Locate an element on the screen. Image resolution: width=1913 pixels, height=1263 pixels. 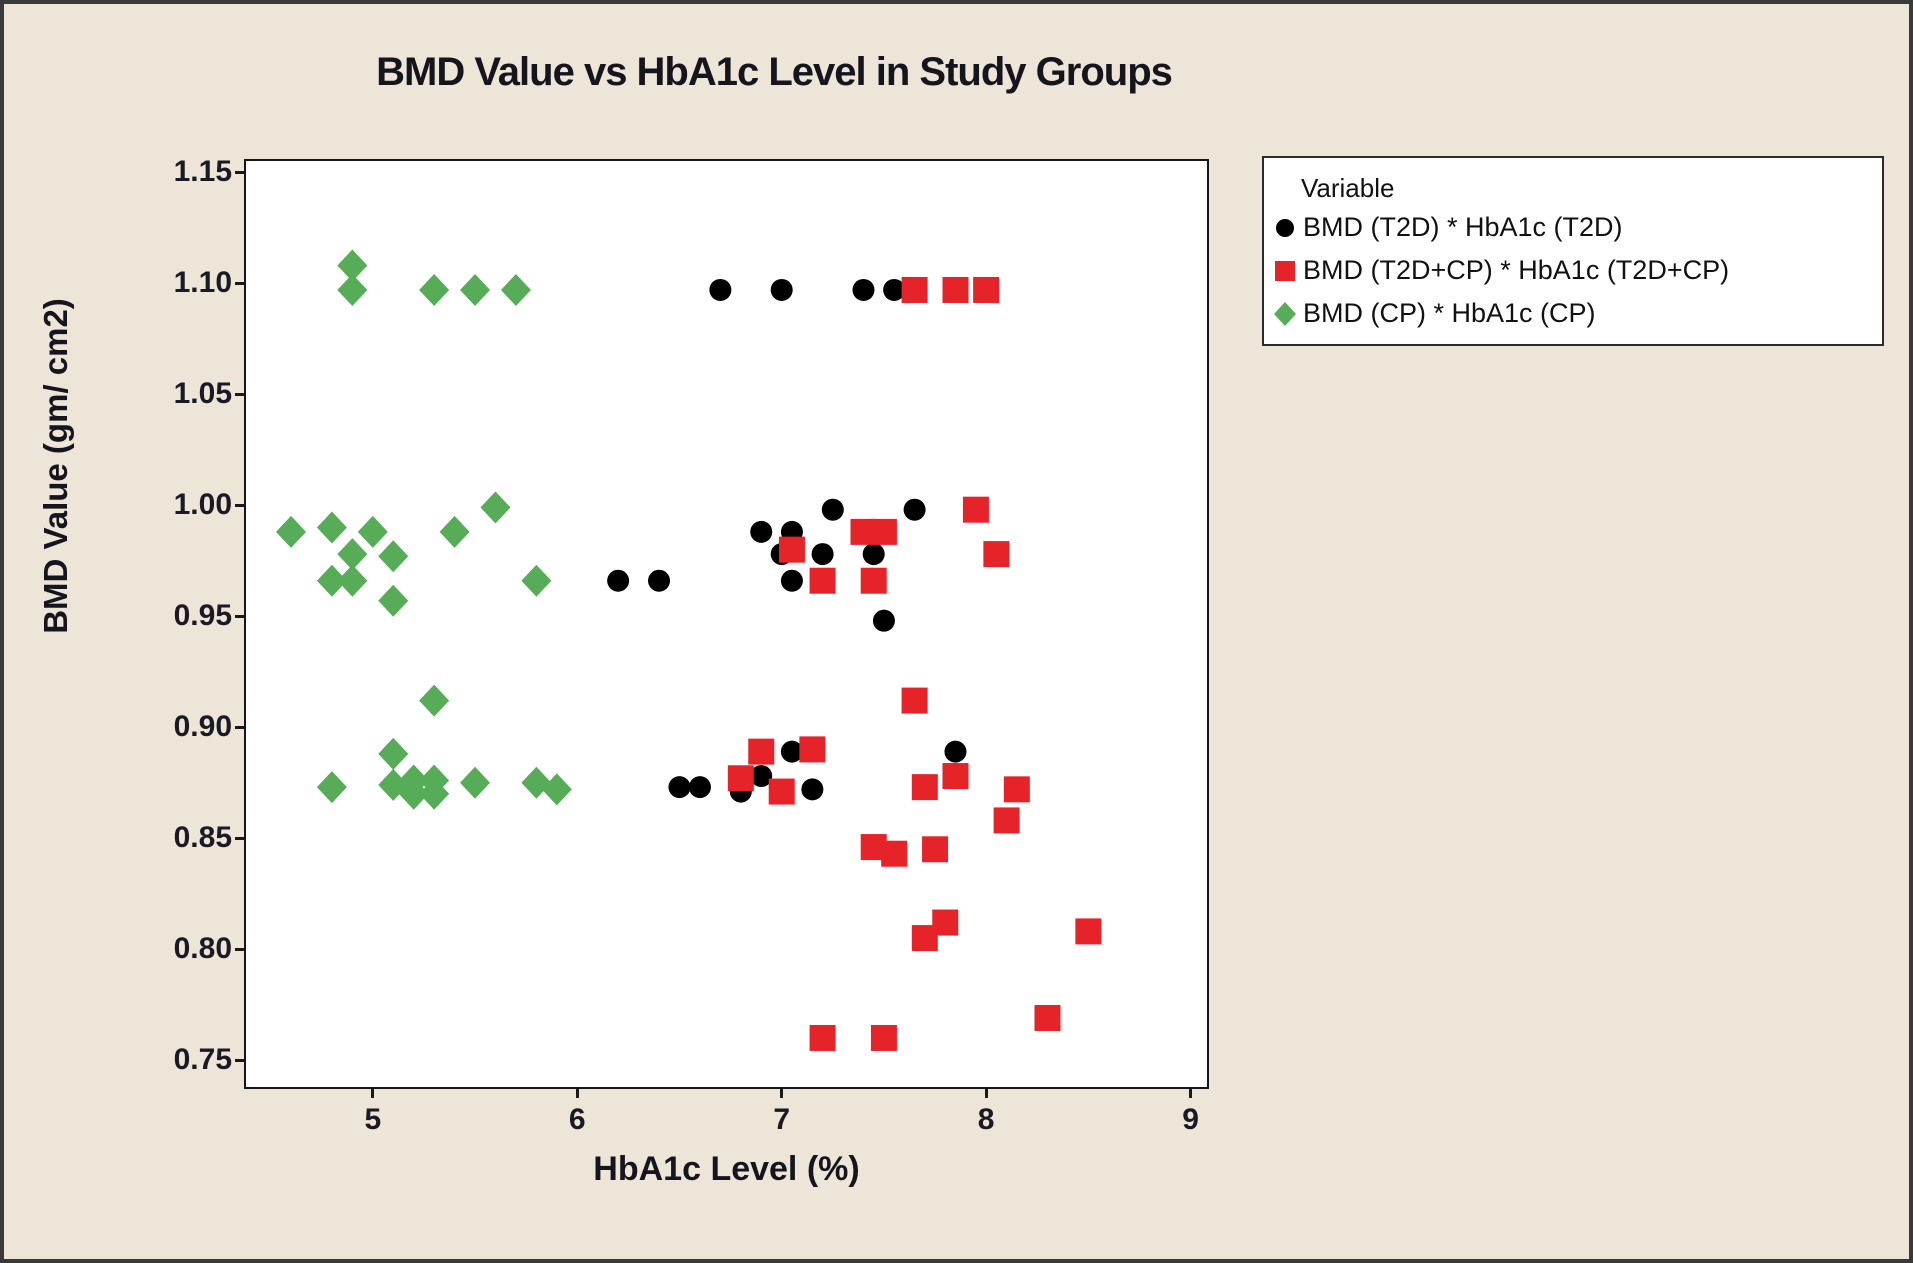
y-tick-label: 0.80 is located at coordinates (202, 949).